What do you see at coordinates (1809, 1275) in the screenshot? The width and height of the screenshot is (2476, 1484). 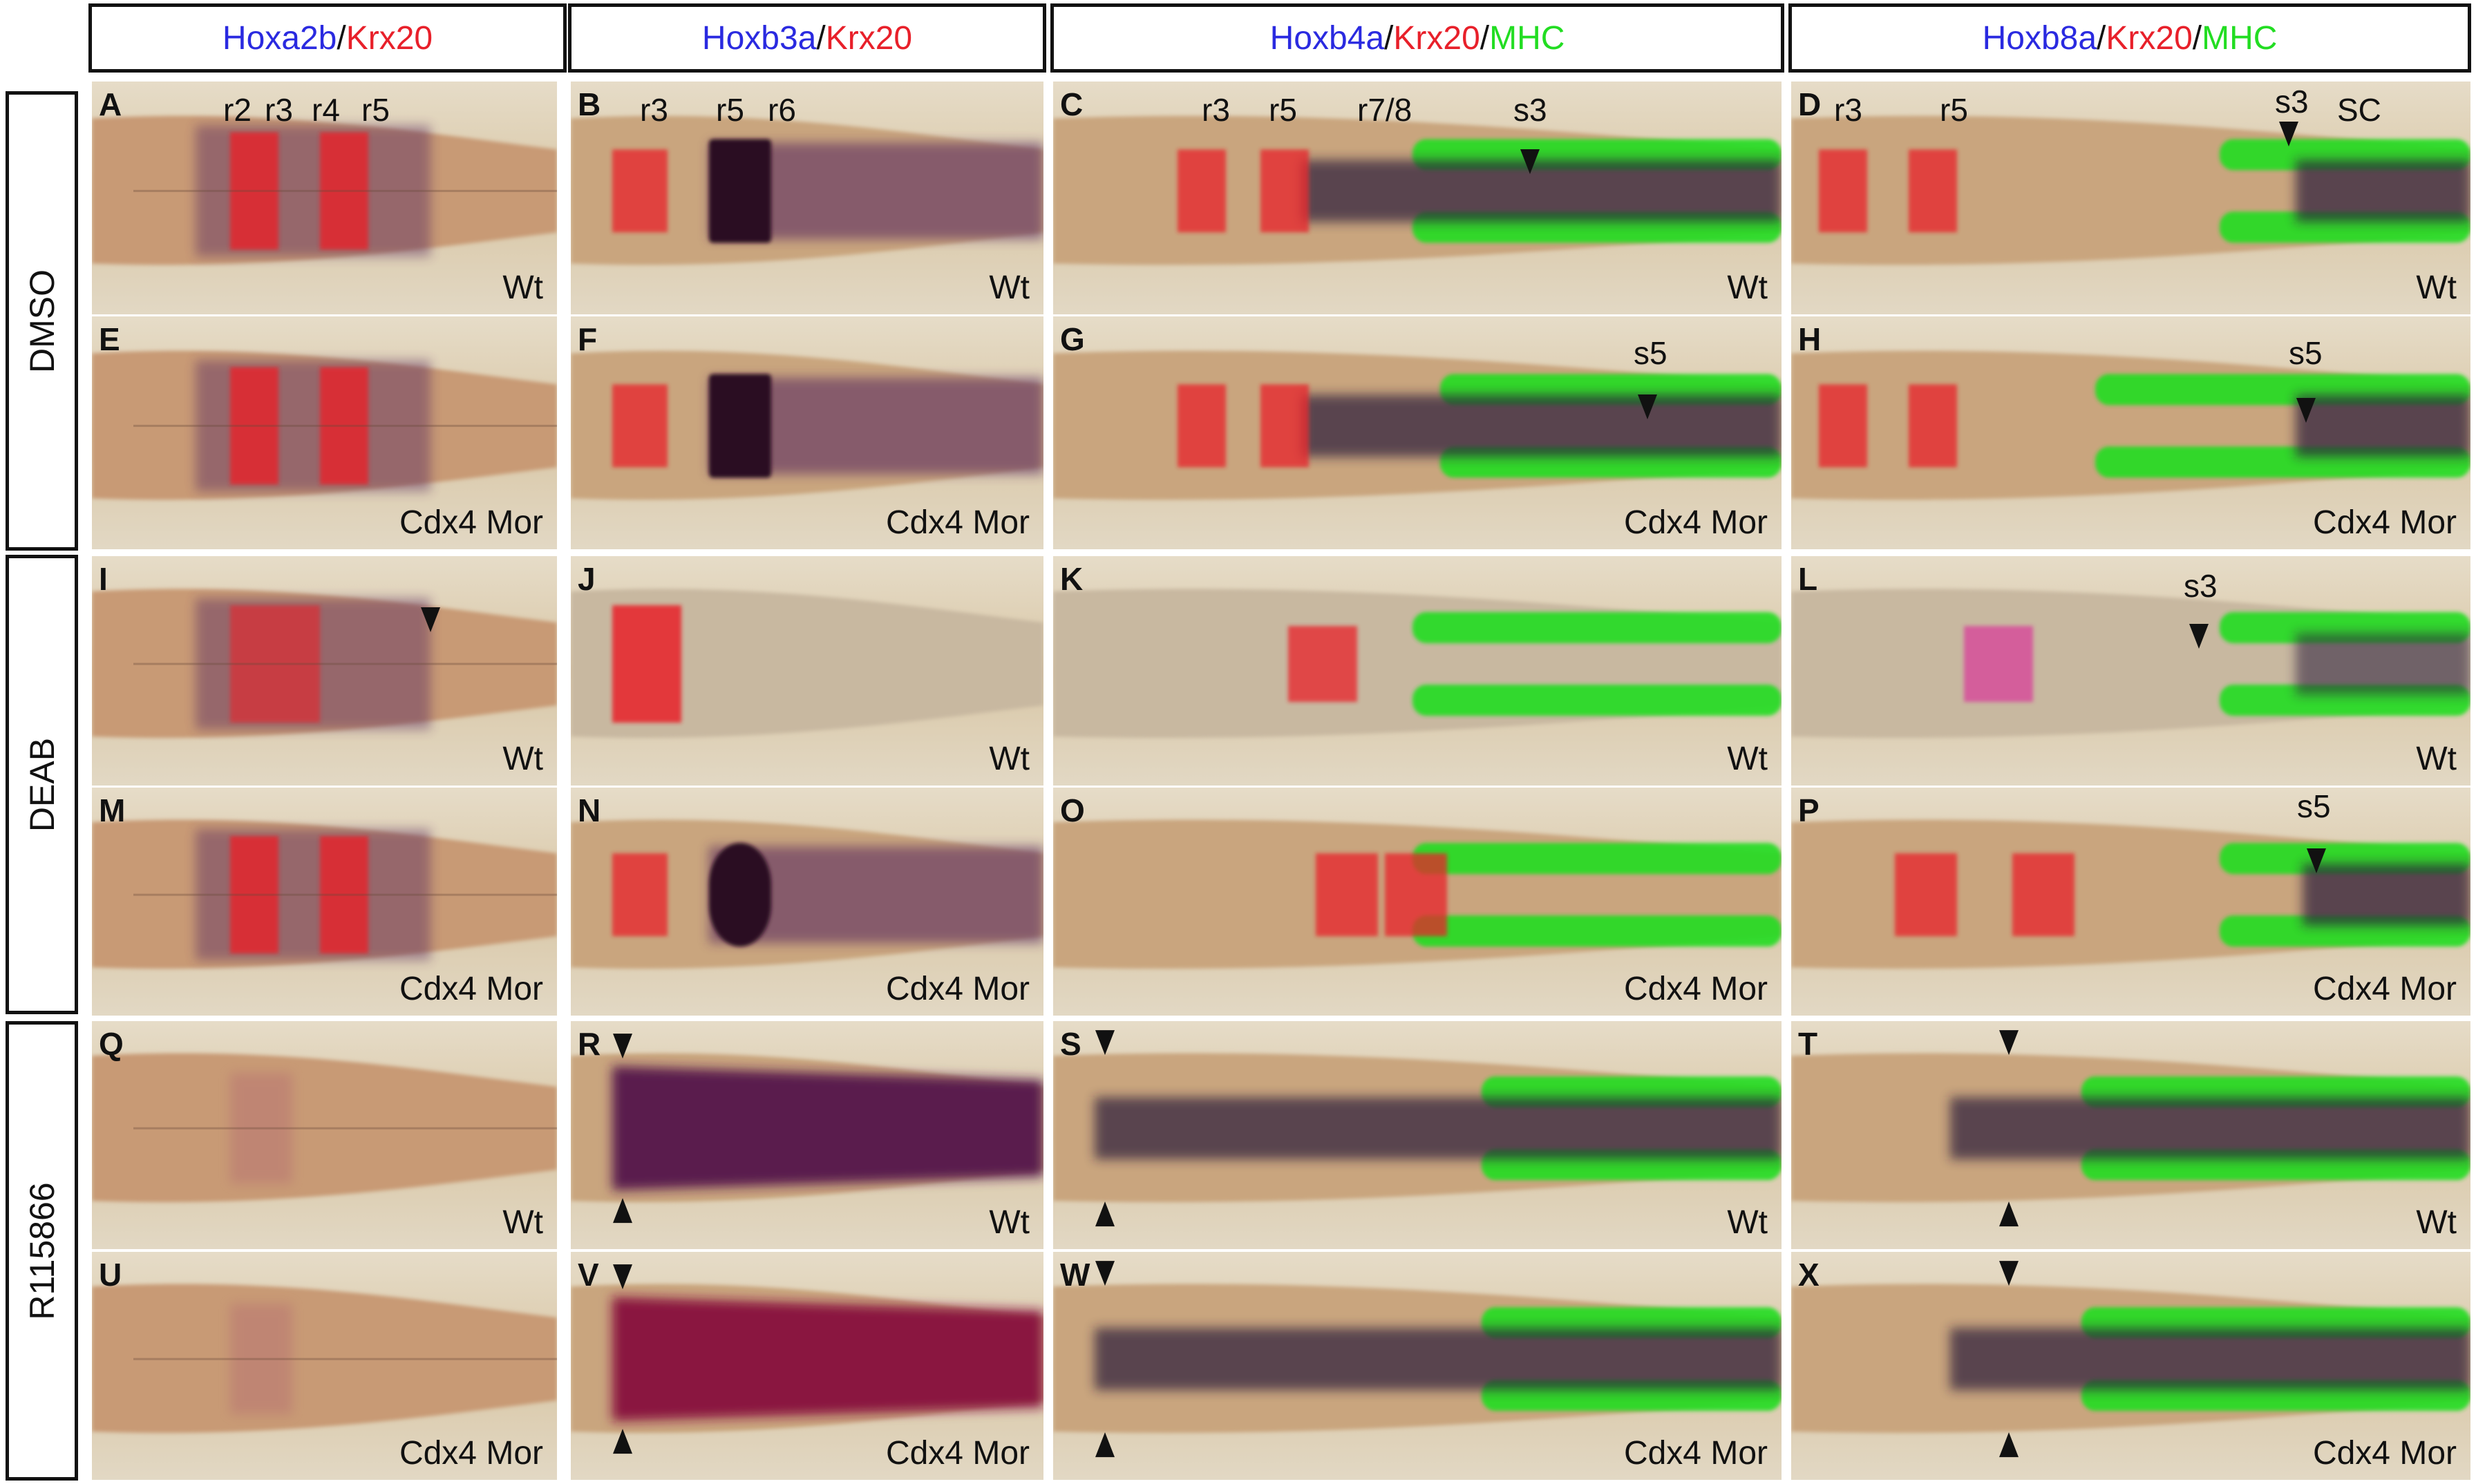 I see `panel-letter: X` at bounding box center [1809, 1275].